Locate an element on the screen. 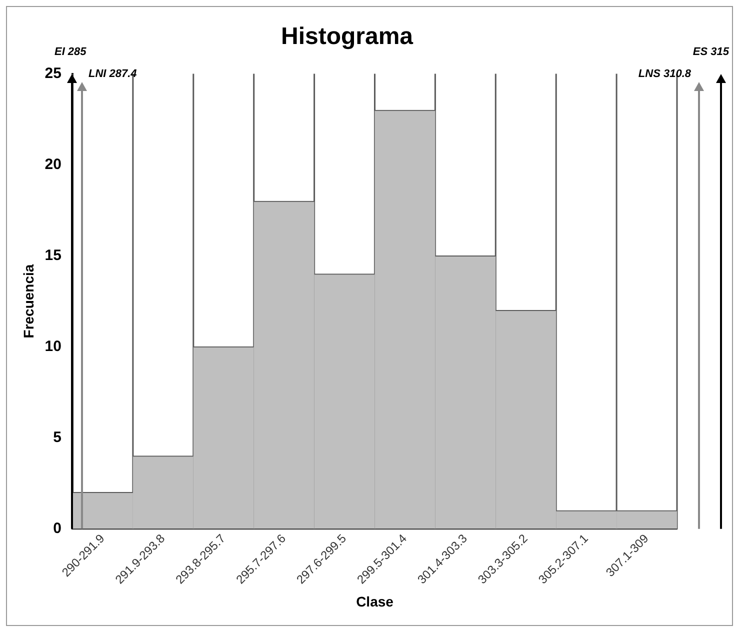 This screenshot has width=739, height=630. y-tick-label: 10 is located at coordinates (53, 346).